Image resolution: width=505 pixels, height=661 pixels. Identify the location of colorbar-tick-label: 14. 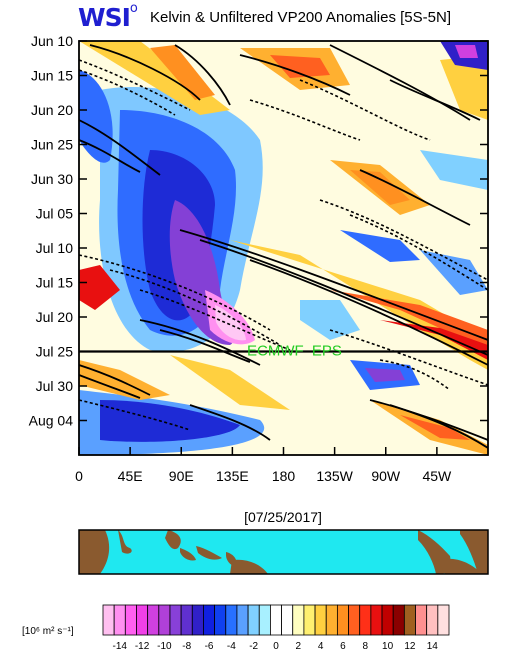
(433, 646).